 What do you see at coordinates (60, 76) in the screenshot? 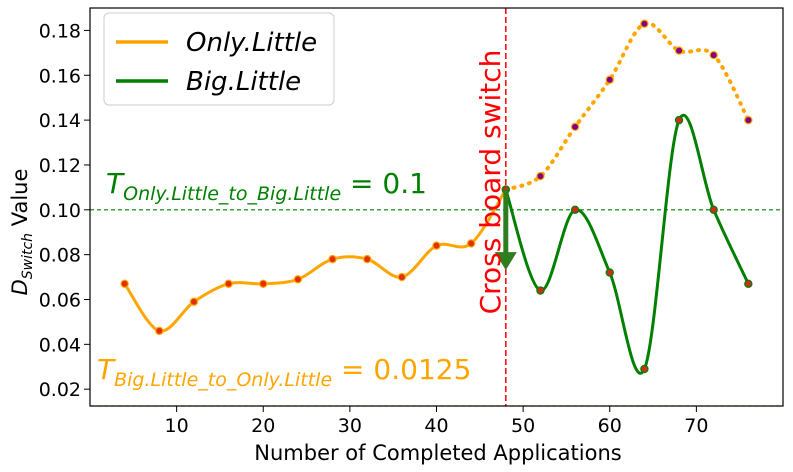
I see `y-tick-label: 0.16` at bounding box center [60, 76].